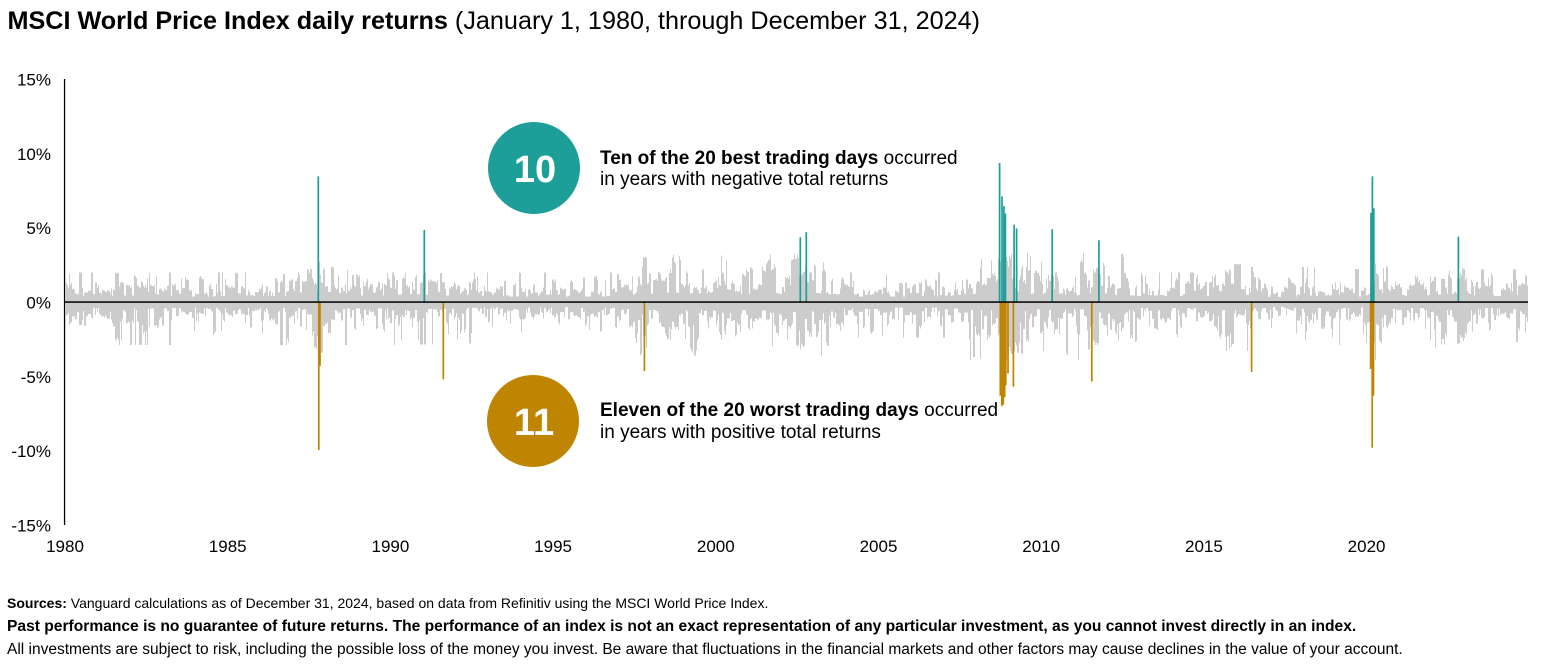 Image resolution: width=1546 pixels, height=670 pixels. Describe the element at coordinates (38, 303) in the screenshot. I see `svg-text: 0%` at that location.